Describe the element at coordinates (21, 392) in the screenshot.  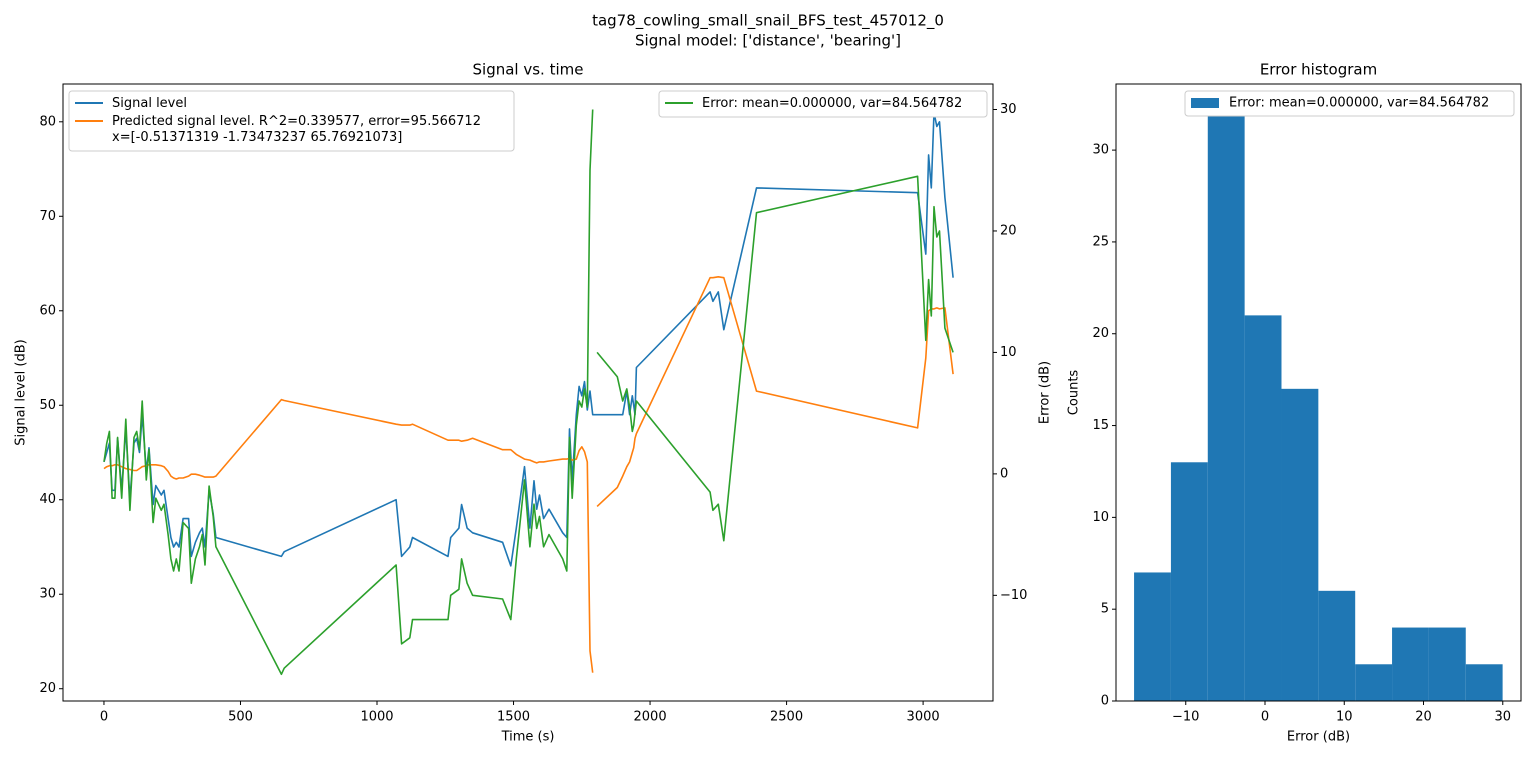
I see `y-axis-label: Signal level (dB)` at that location.